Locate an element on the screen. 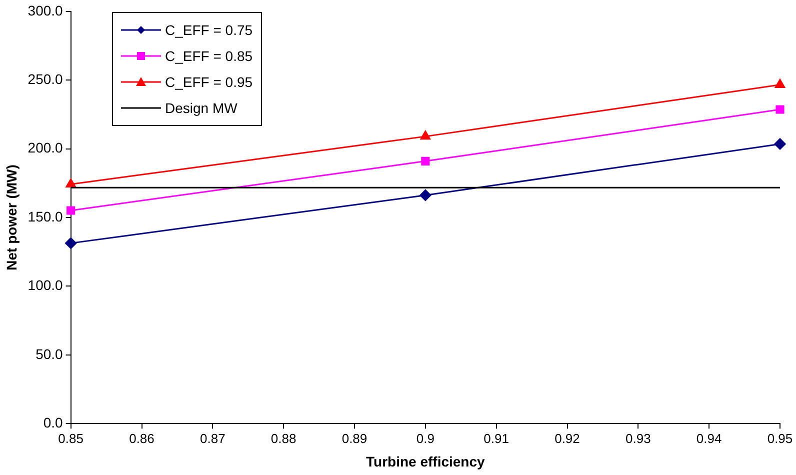  y-tick-label: 0.0 is located at coordinates (53, 422).